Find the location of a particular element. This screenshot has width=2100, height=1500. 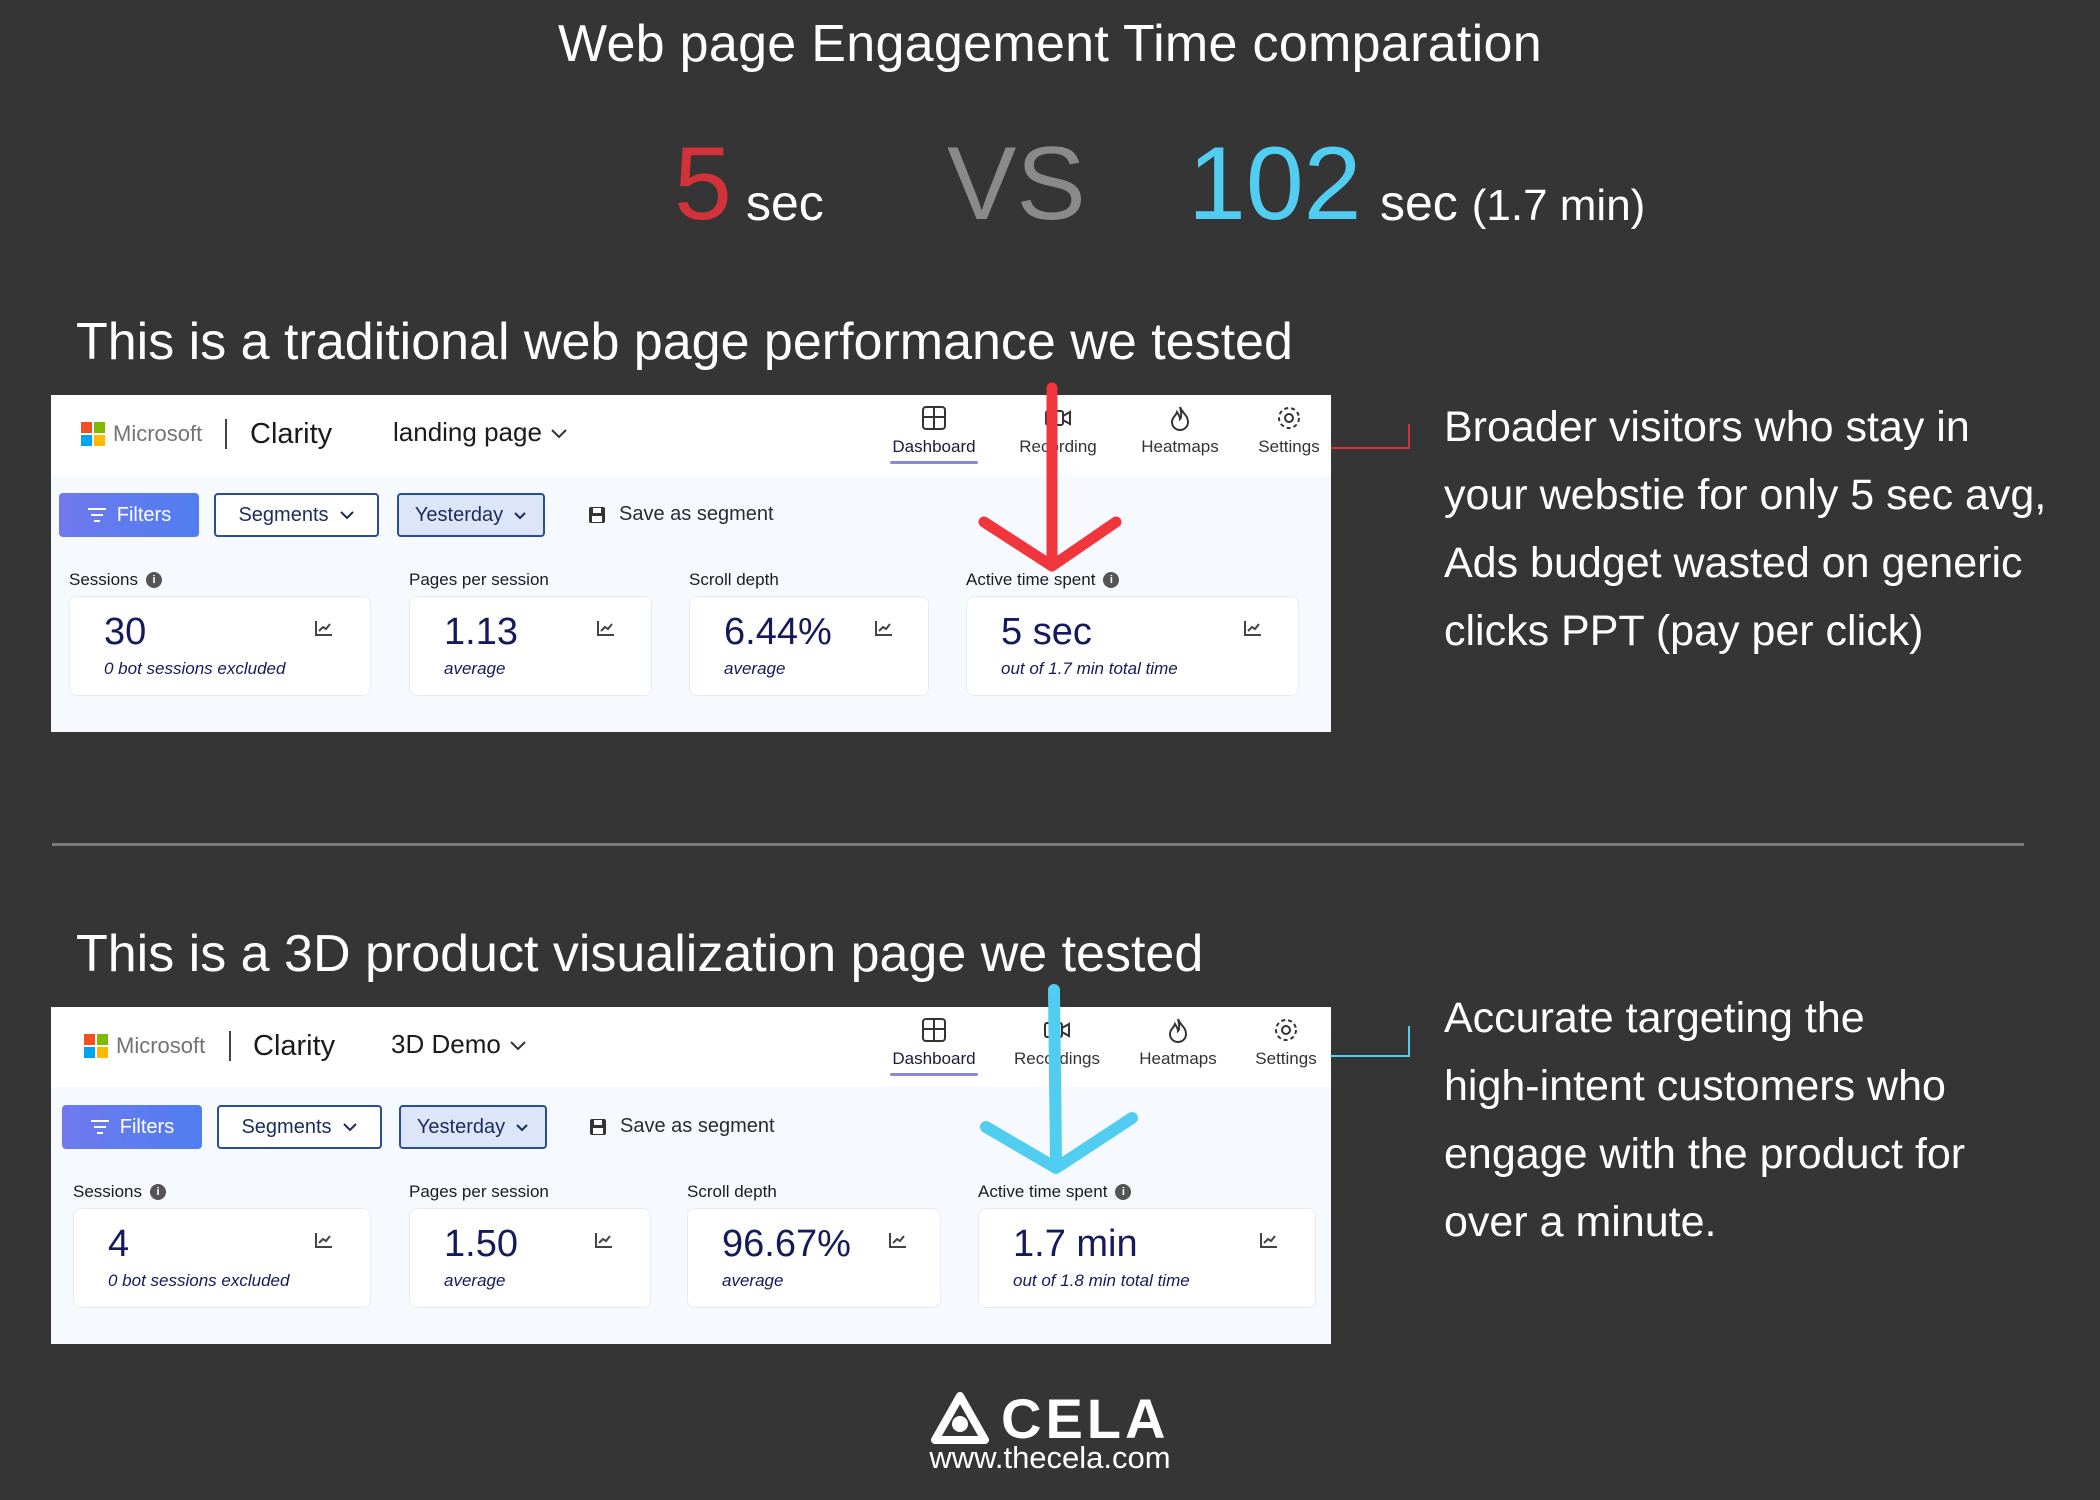

save-as-segment-label: Save as segment is located at coordinates (697, 1126).